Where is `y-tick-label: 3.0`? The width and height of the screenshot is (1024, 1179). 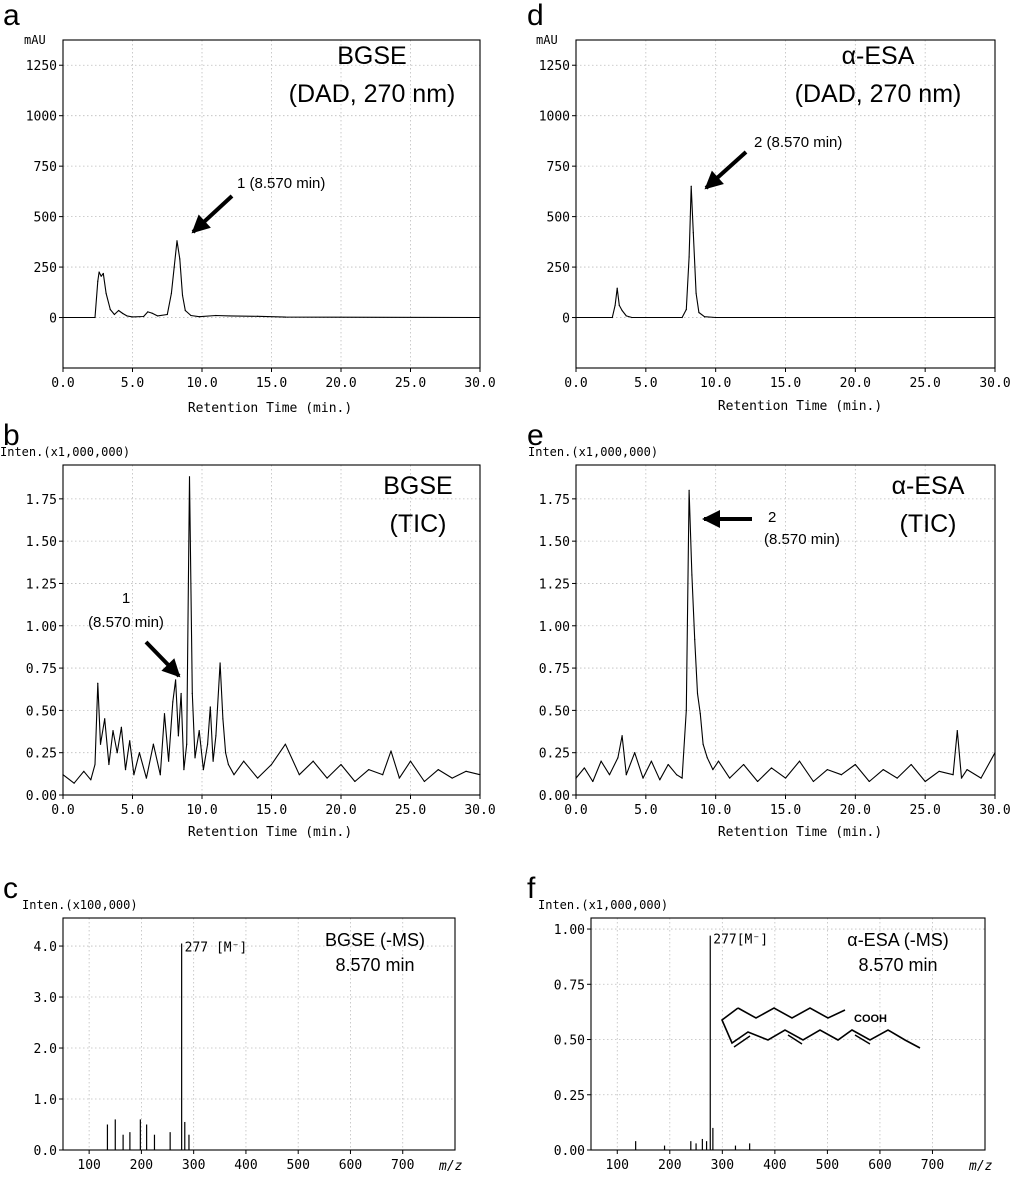 y-tick-label: 3.0 is located at coordinates (45, 998).